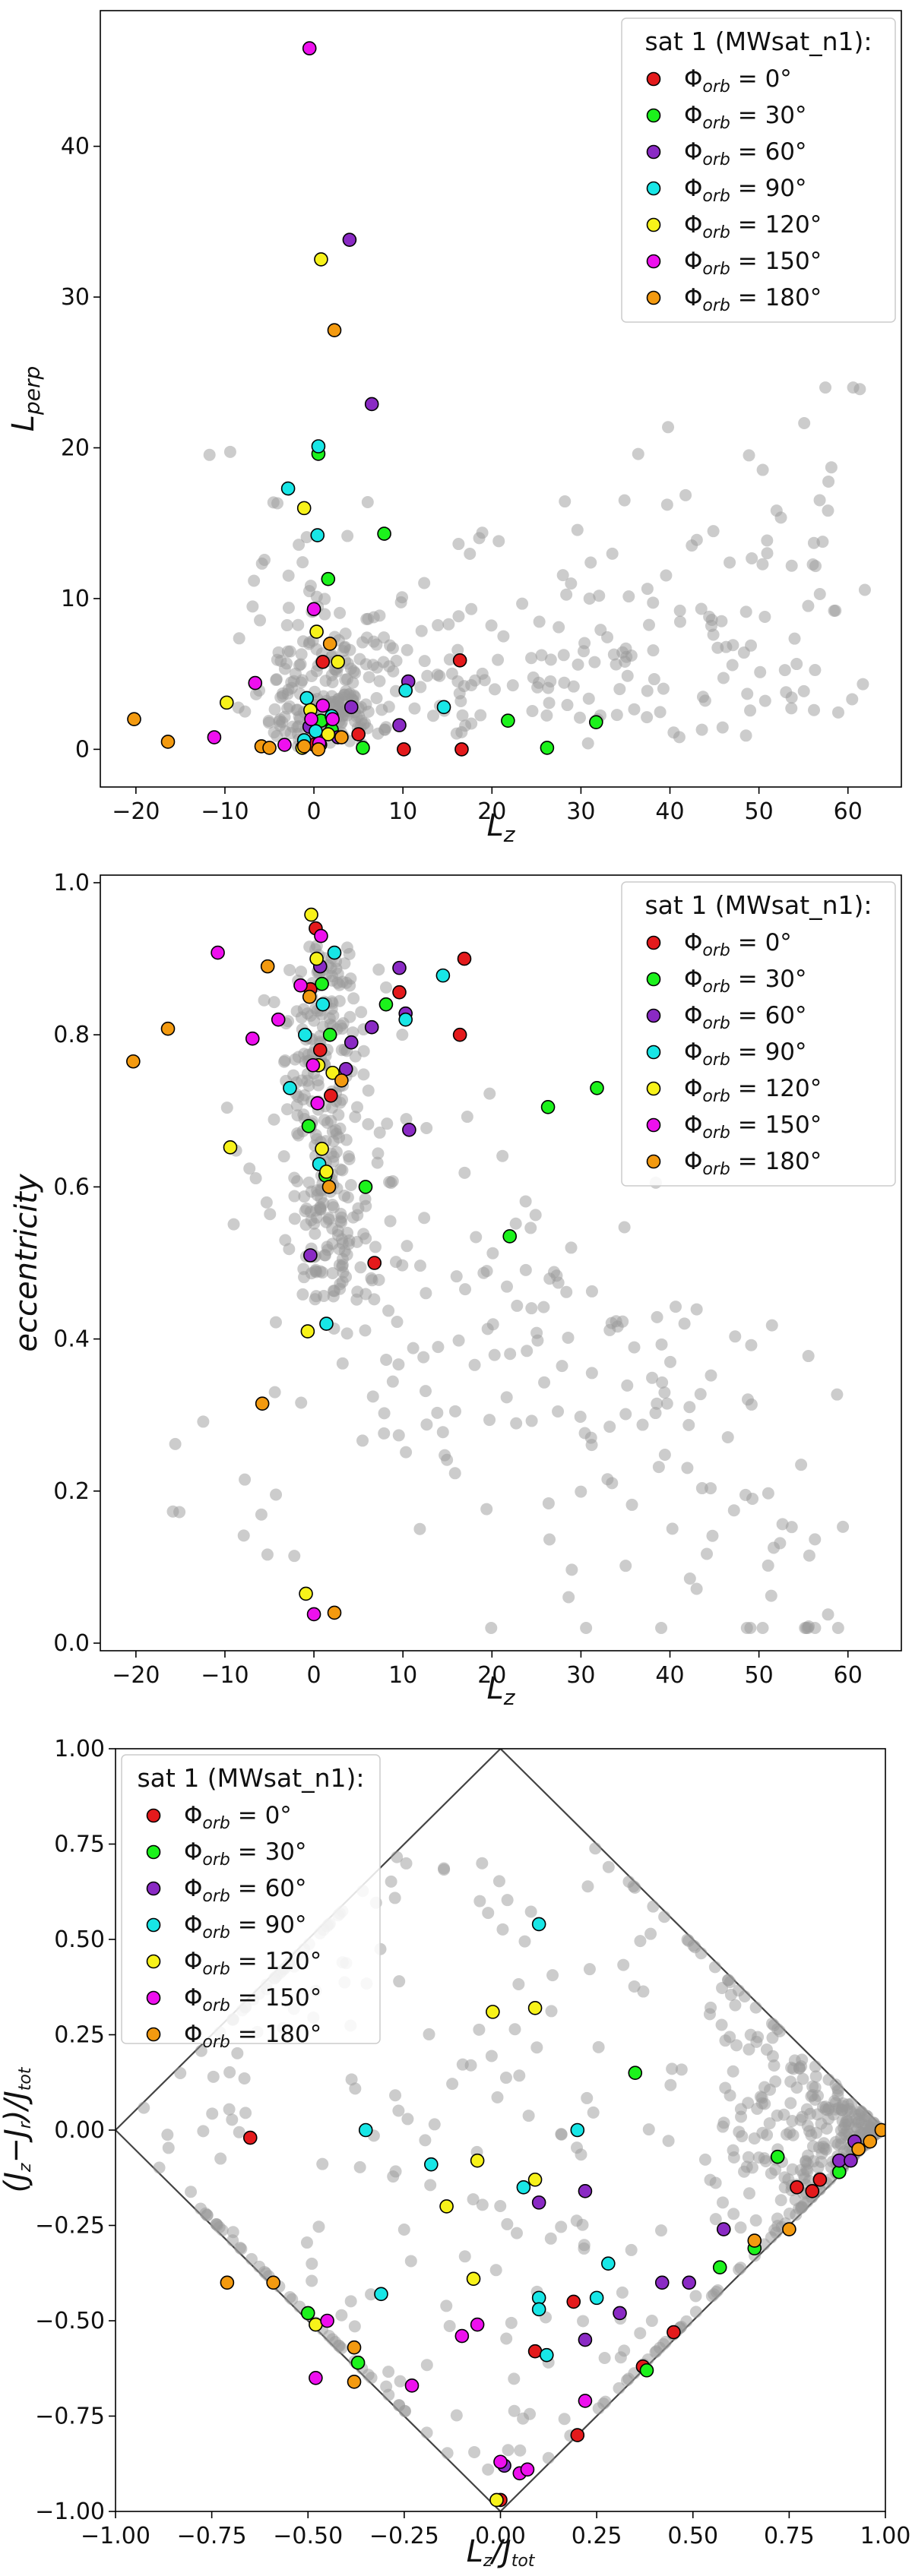 The width and height of the screenshot is (912, 2576). What do you see at coordinates (225, 811) in the screenshot?
I see `x-tick-label: −10` at bounding box center [225, 811].